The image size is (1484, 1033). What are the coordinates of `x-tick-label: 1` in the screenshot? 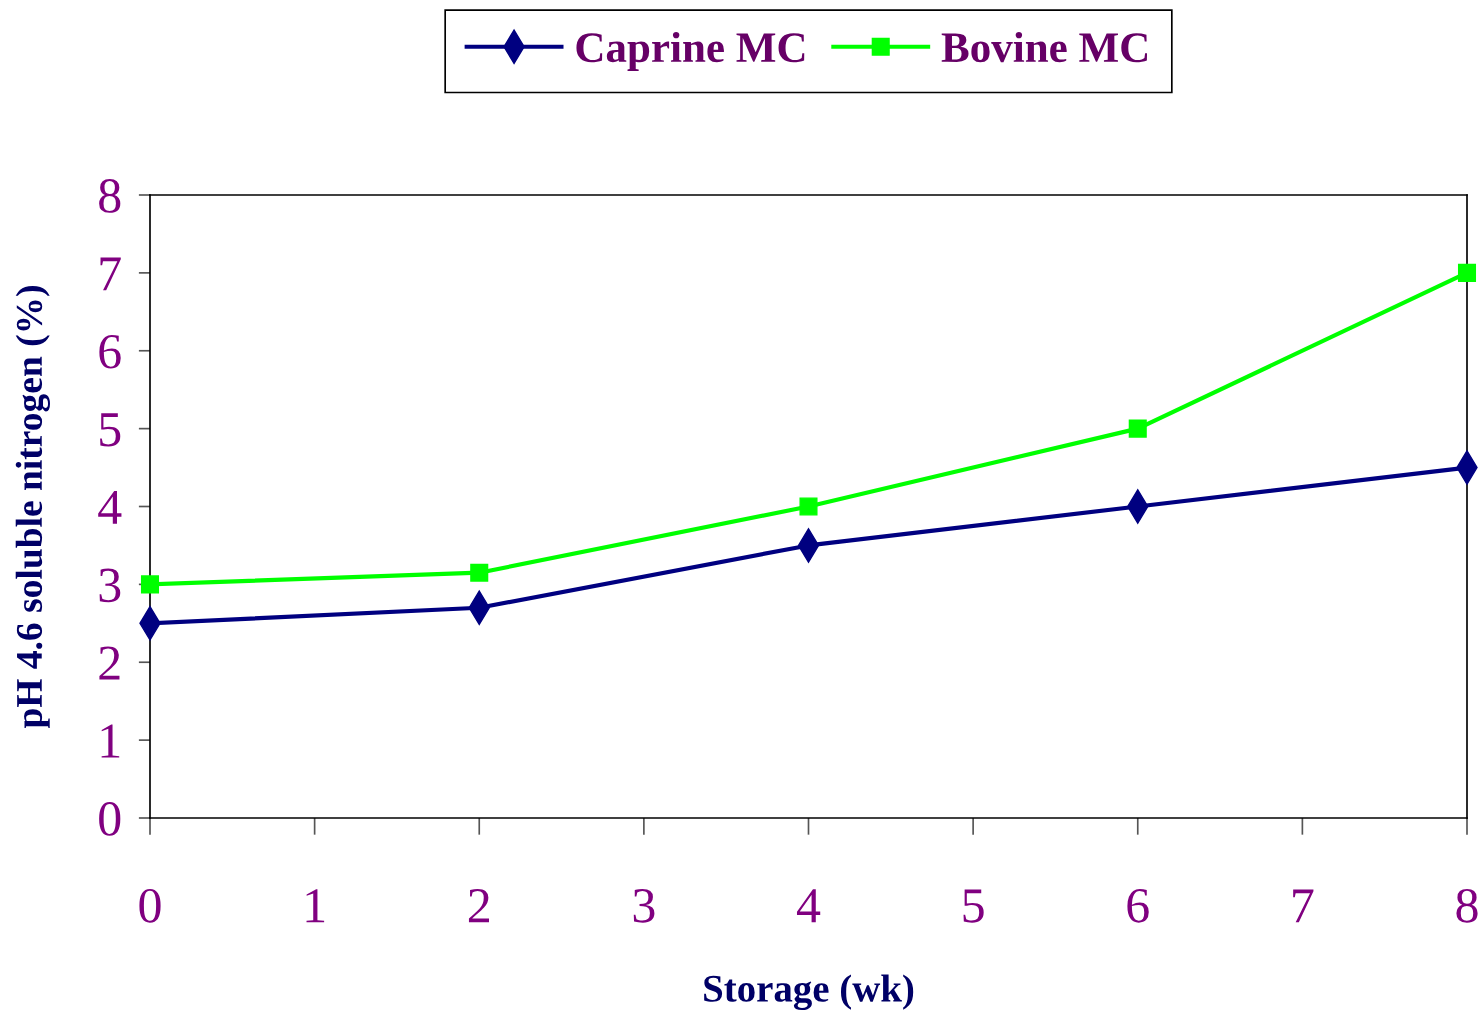 It's located at (315, 906).